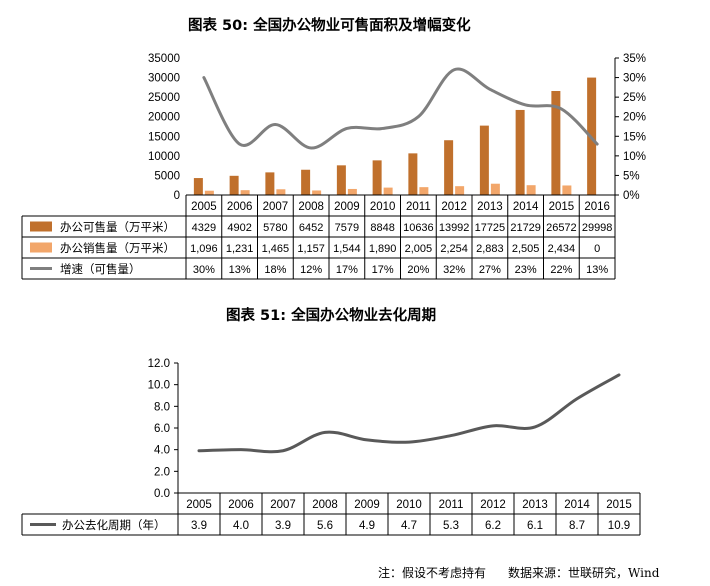 This screenshot has width=710, height=586. What do you see at coordinates (597, 249) in the screenshot?
I see `table-cell-value: 0` at bounding box center [597, 249].